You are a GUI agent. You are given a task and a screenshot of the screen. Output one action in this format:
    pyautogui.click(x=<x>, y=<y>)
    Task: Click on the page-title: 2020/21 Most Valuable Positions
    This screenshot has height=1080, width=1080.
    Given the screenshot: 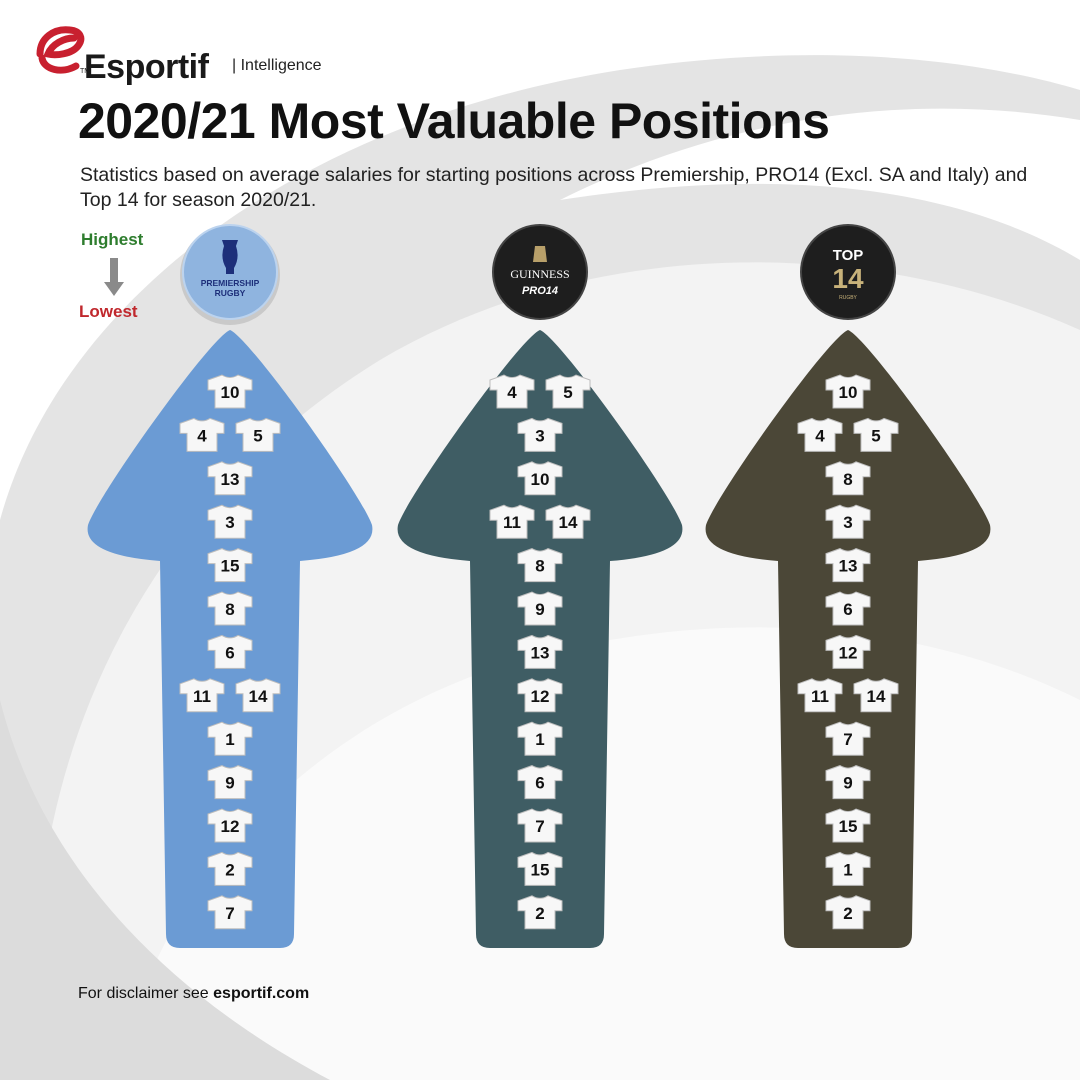 What is the action you would take?
    pyautogui.click(x=454, y=121)
    